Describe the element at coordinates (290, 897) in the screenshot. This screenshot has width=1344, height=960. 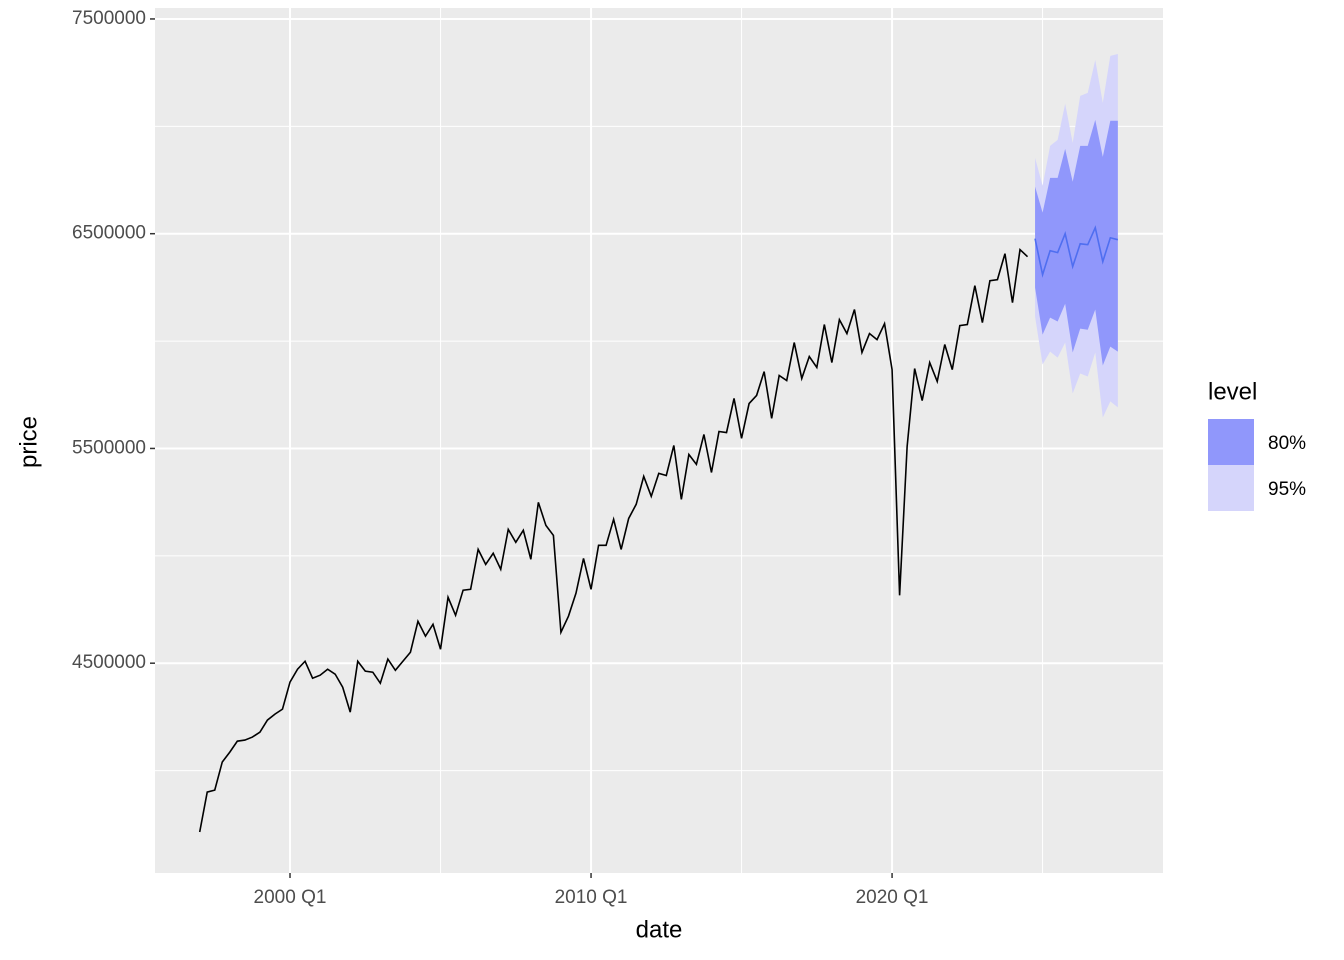
I see `x-tick-label: 2000 Q1` at that location.